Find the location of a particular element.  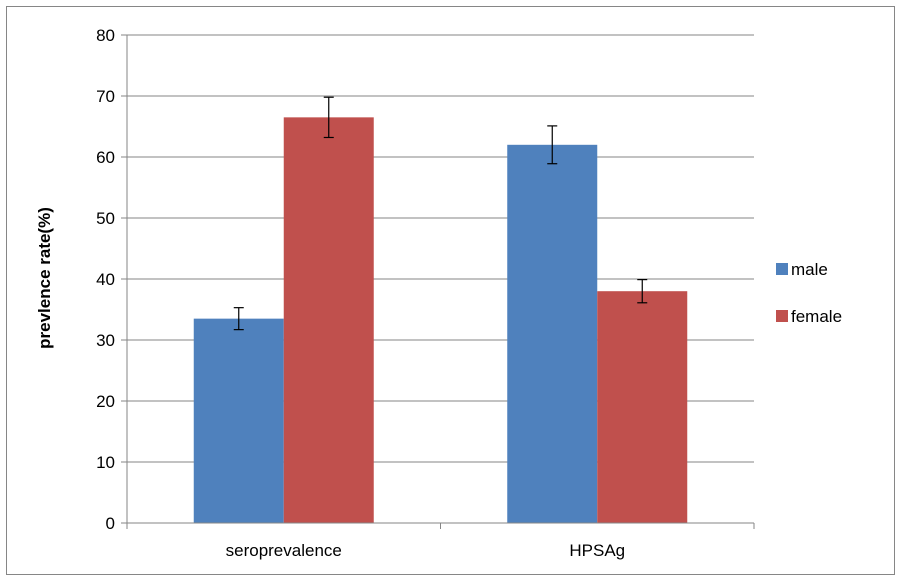

legend-swatch-male is located at coordinates (782, 269).